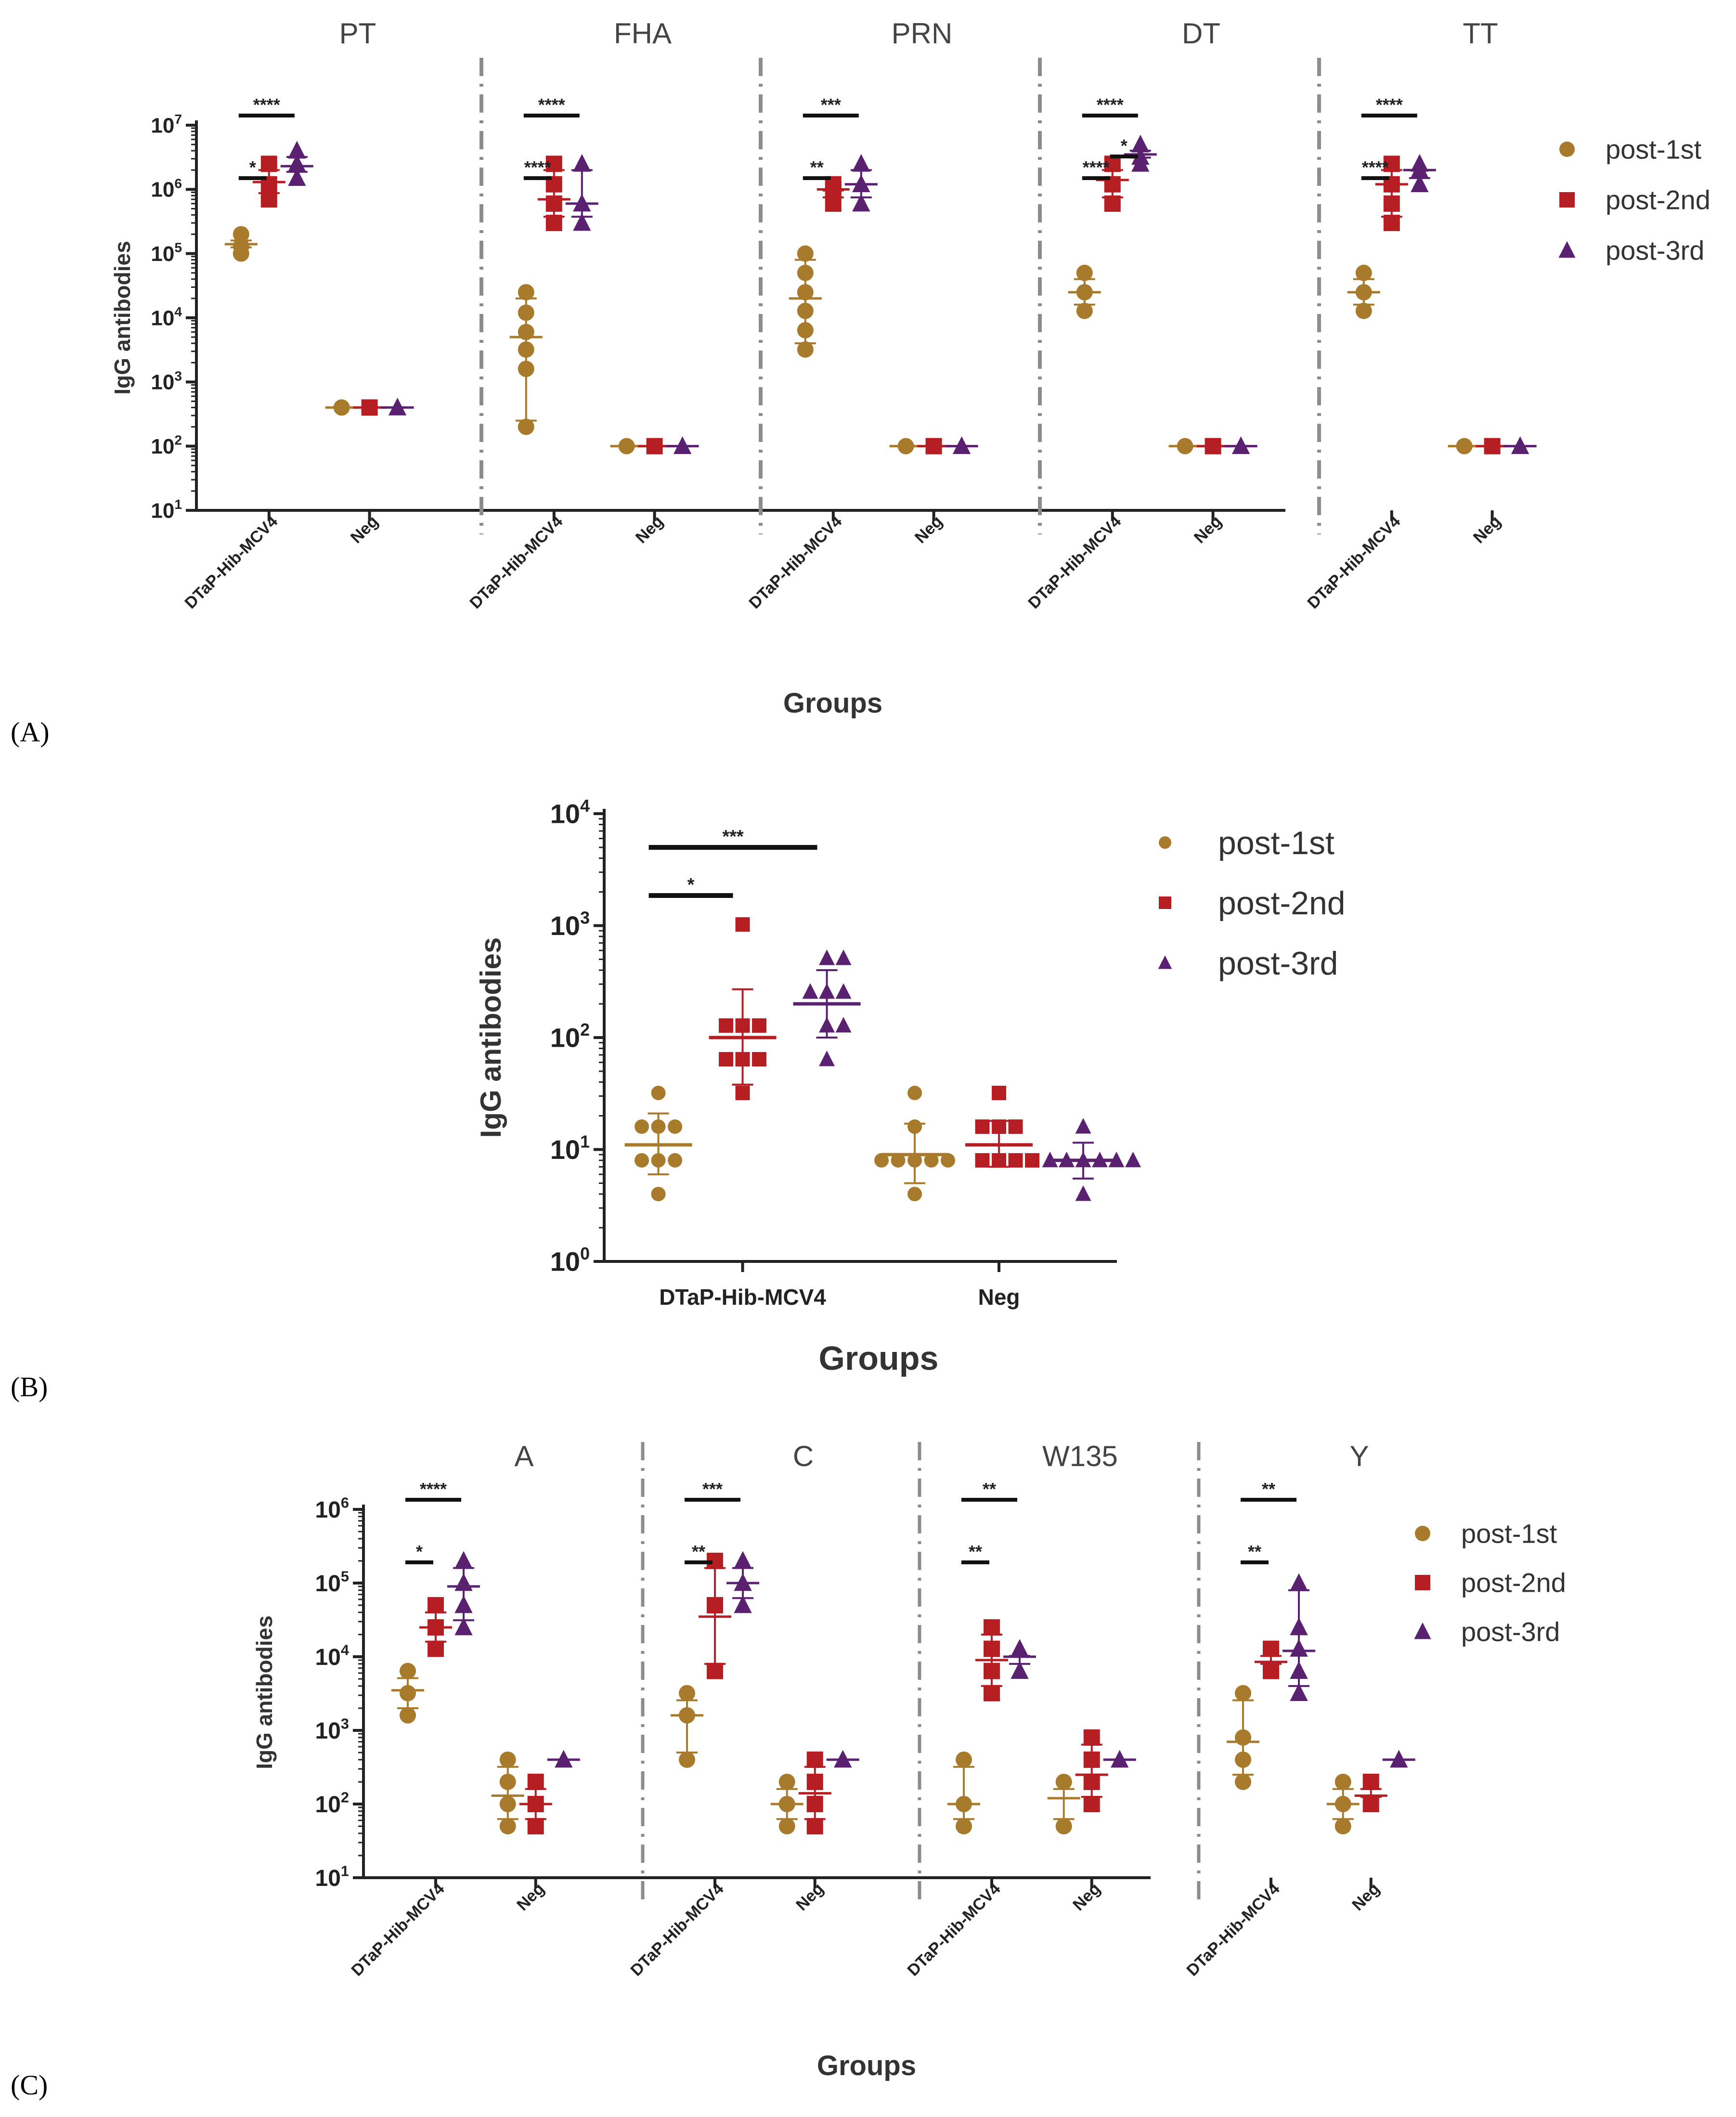 The width and height of the screenshot is (1736, 2117). What do you see at coordinates (999, 1298) in the screenshot?
I see `x-tick-label: Neg` at bounding box center [999, 1298].